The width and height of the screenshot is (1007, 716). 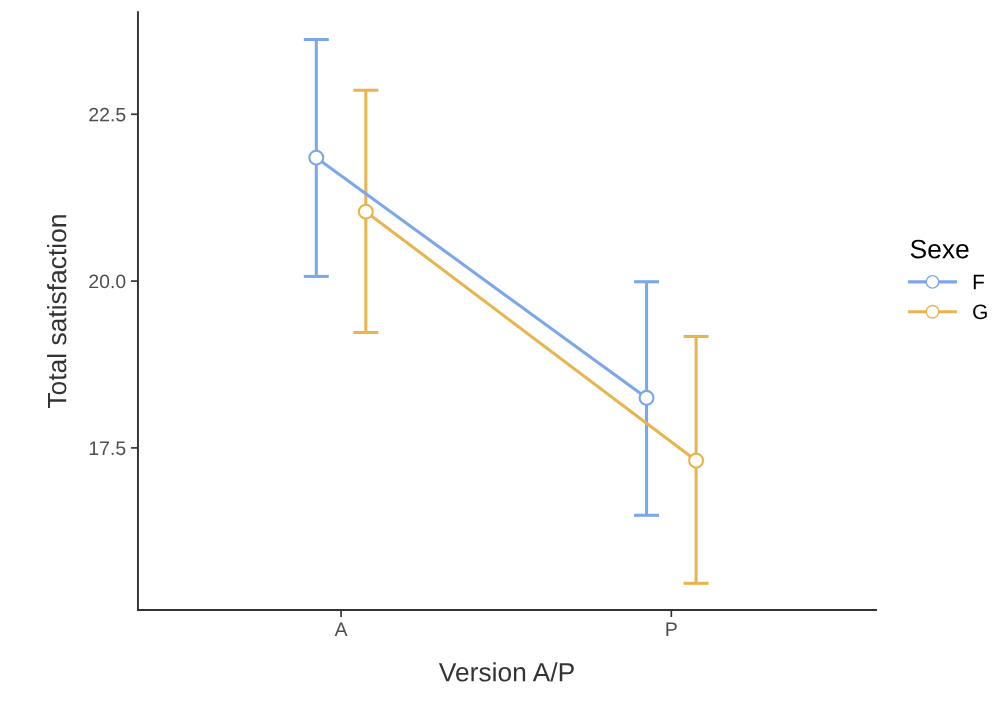 What do you see at coordinates (107, 281) in the screenshot?
I see `y-tick-label: 20.0` at bounding box center [107, 281].